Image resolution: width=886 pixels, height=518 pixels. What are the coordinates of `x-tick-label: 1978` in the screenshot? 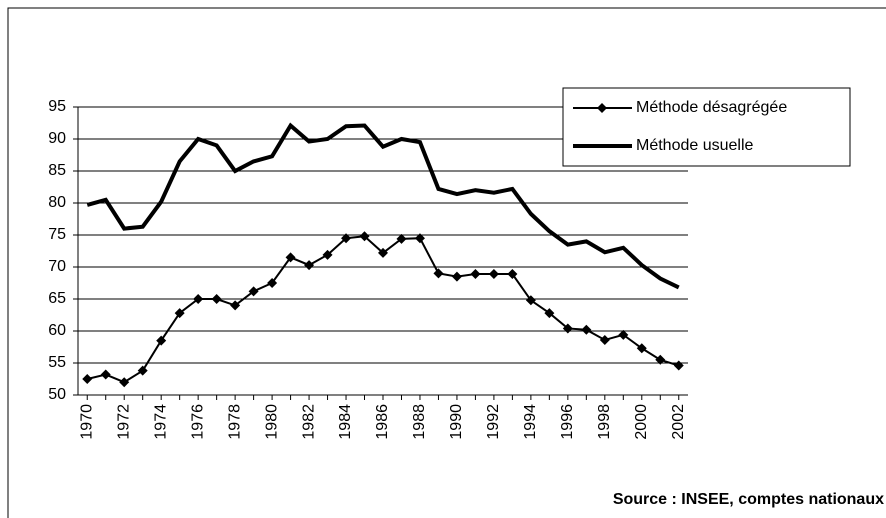 It's located at (234, 422).